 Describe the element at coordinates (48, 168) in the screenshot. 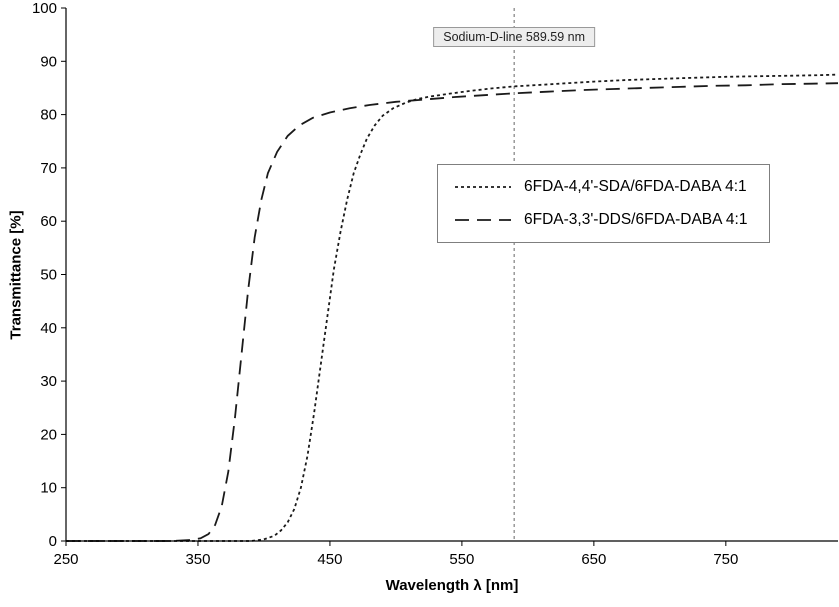

I see `y-tick-label: 70` at that location.